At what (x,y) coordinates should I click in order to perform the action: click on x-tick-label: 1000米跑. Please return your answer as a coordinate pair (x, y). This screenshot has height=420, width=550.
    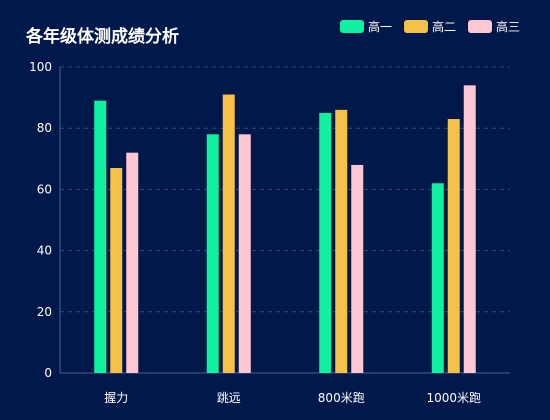
    Looking at the image, I should click on (453, 398).